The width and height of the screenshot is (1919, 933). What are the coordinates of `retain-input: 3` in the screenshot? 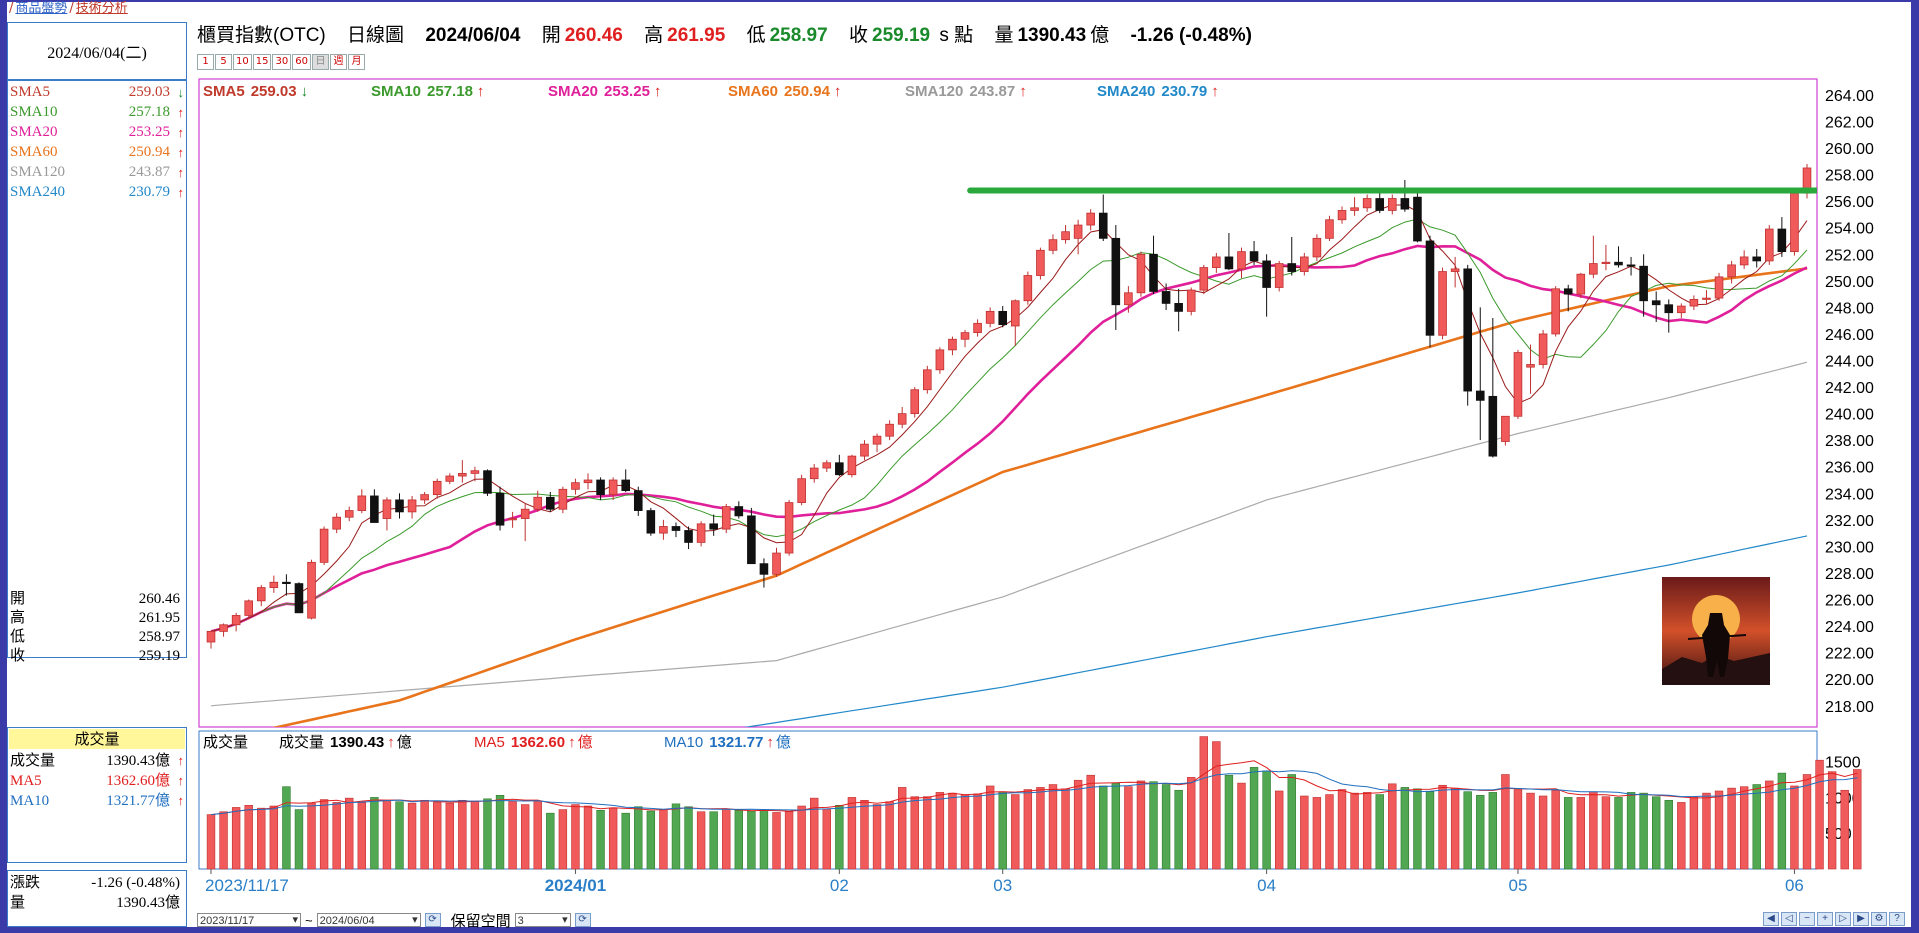 It's located at (542, 920).